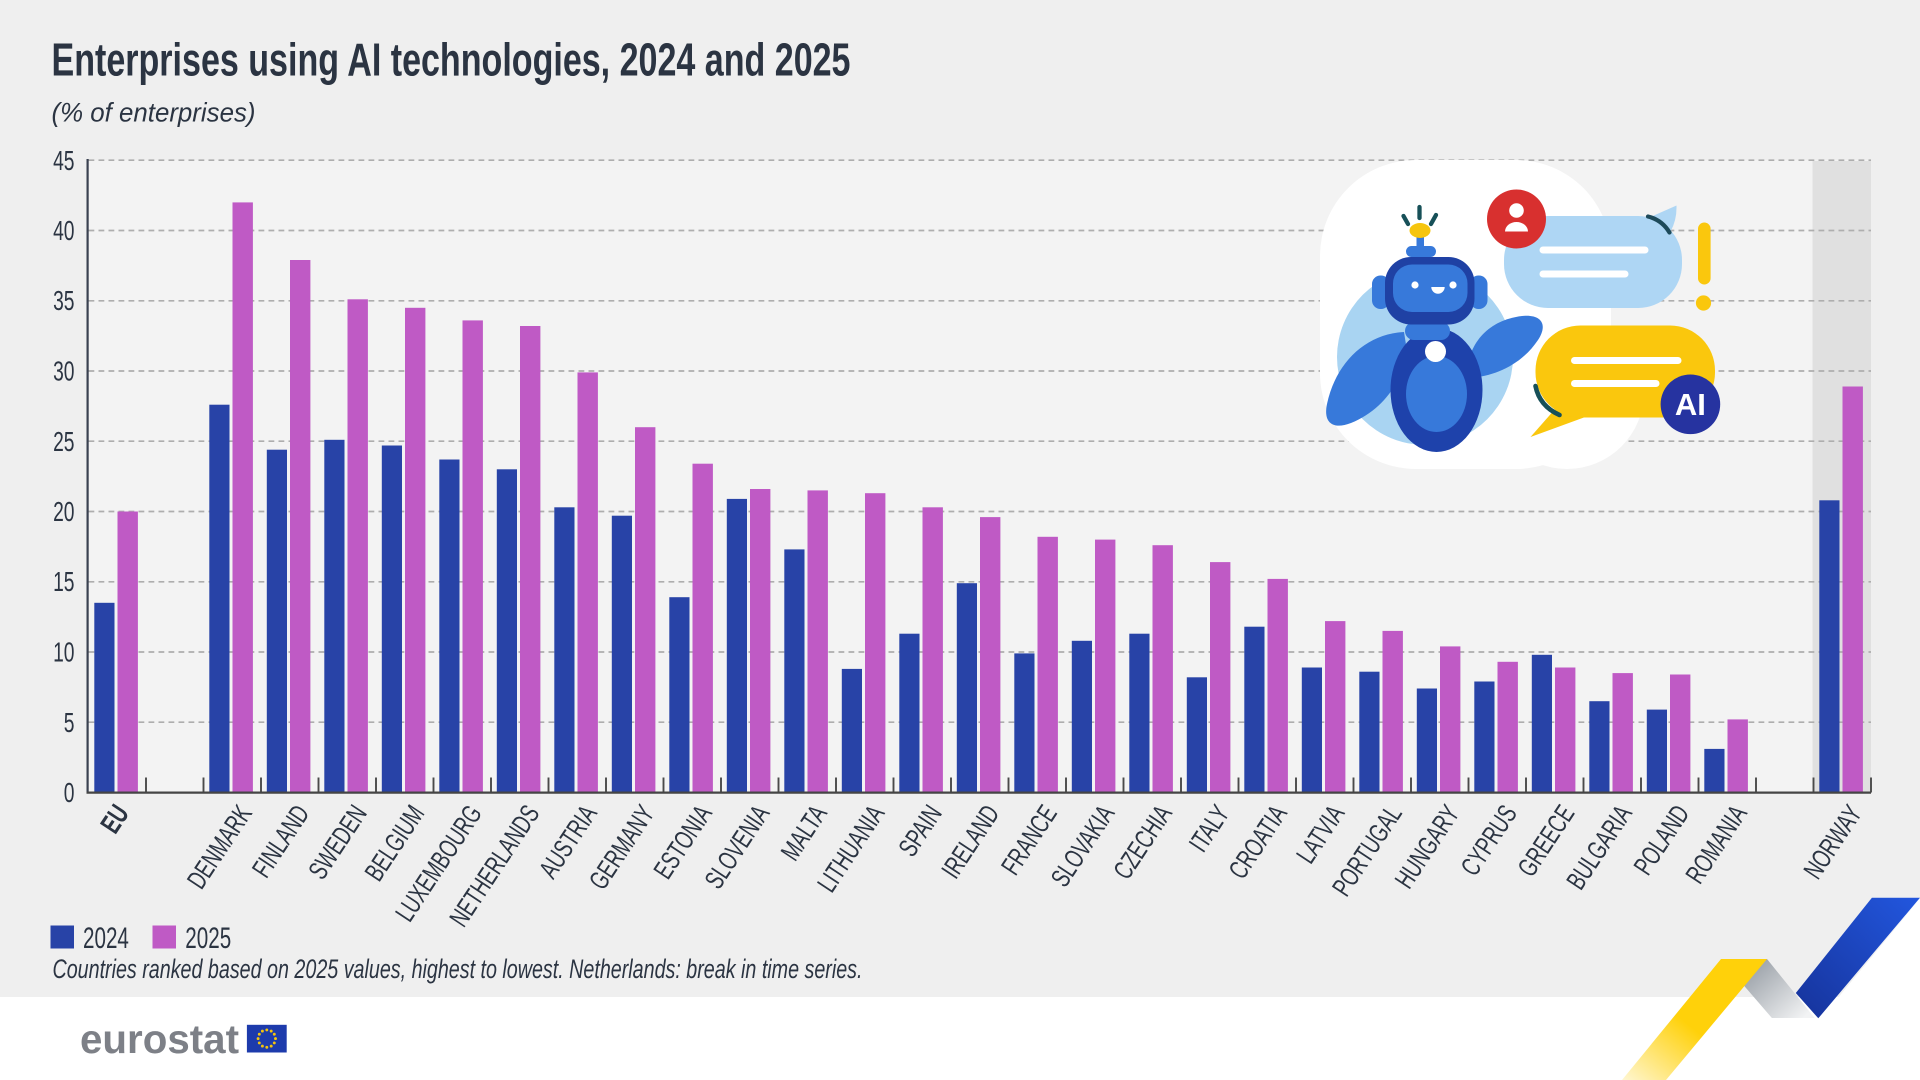 This screenshot has height=1080, width=1920. I want to click on svg-text: 2025, so click(208, 938).